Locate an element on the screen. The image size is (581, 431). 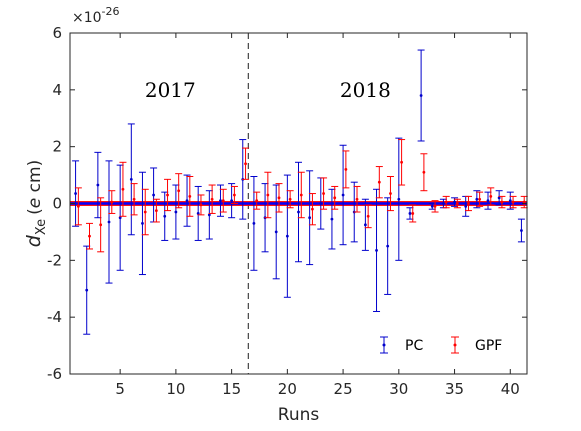
y-tick-label: 2 is located at coordinates (57, 147).